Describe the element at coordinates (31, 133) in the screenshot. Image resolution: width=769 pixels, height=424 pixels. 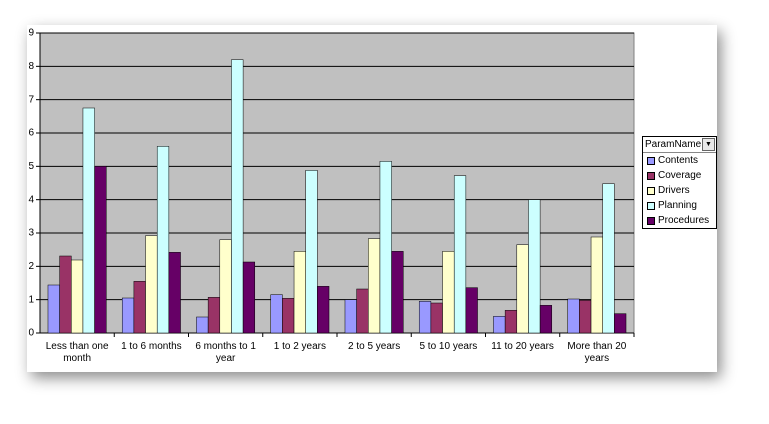
I see `y-tick-label: 6` at that location.